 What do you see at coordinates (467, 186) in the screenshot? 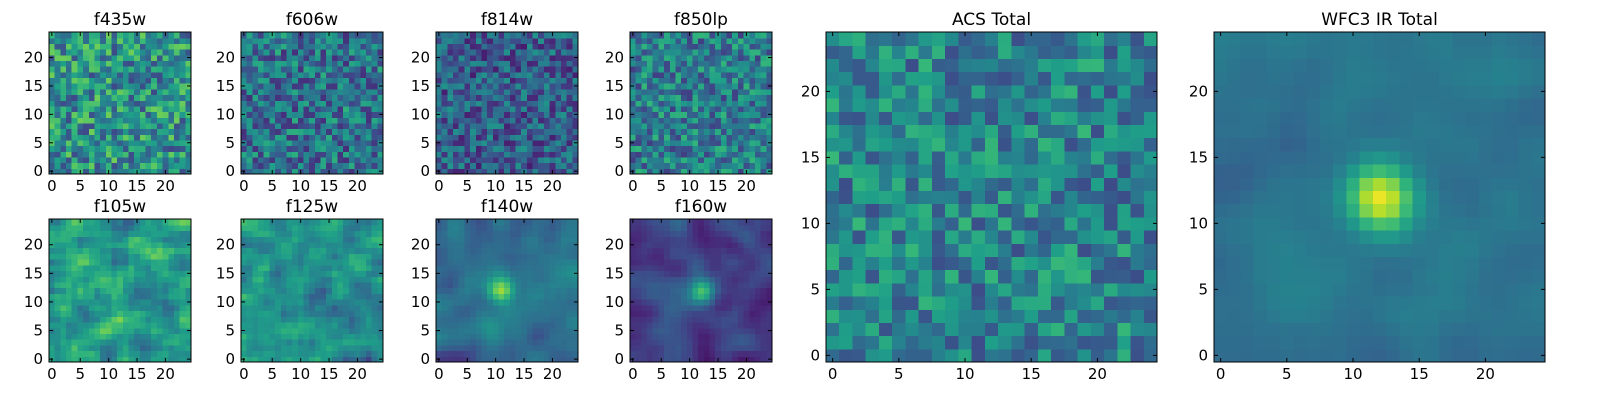
I see `x-tick-label: 5` at bounding box center [467, 186].